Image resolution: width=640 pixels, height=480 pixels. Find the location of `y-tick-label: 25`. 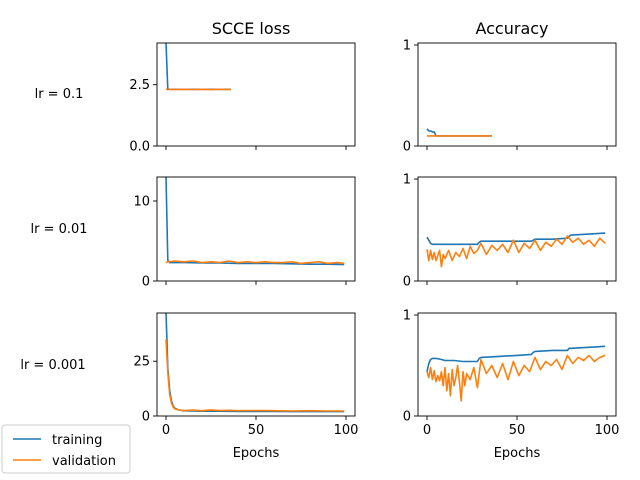

y-tick-label: 25 is located at coordinates (141, 362).